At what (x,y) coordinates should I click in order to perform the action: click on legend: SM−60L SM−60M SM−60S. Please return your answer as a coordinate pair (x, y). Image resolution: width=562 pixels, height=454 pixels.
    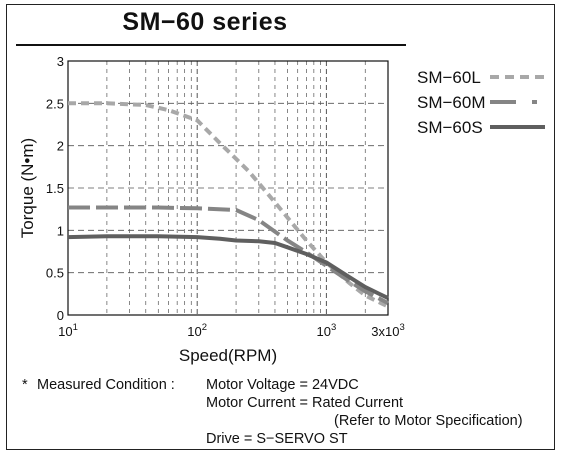
    Looking at the image, I should click on (481, 102).